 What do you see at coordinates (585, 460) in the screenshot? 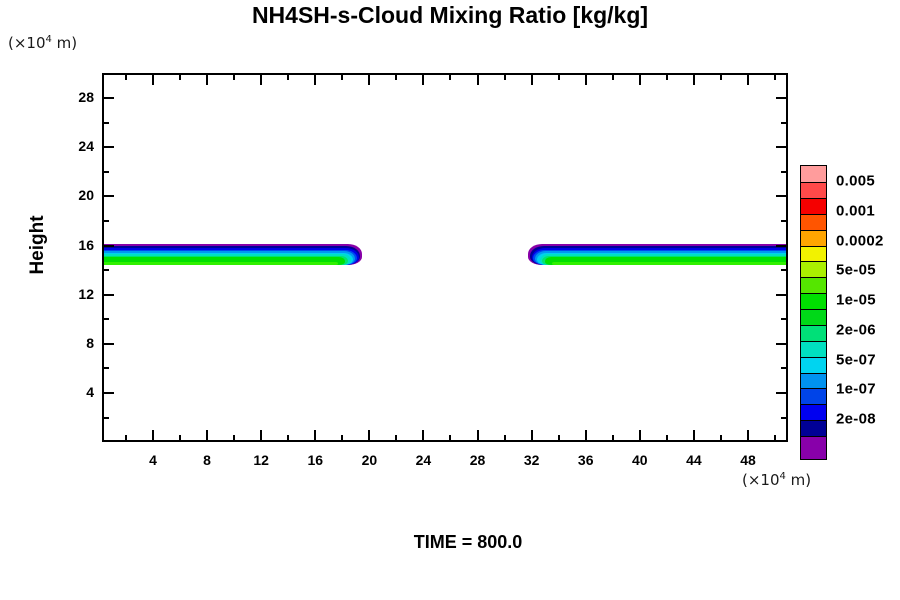
I see `x-tick-label: 36` at bounding box center [585, 460].